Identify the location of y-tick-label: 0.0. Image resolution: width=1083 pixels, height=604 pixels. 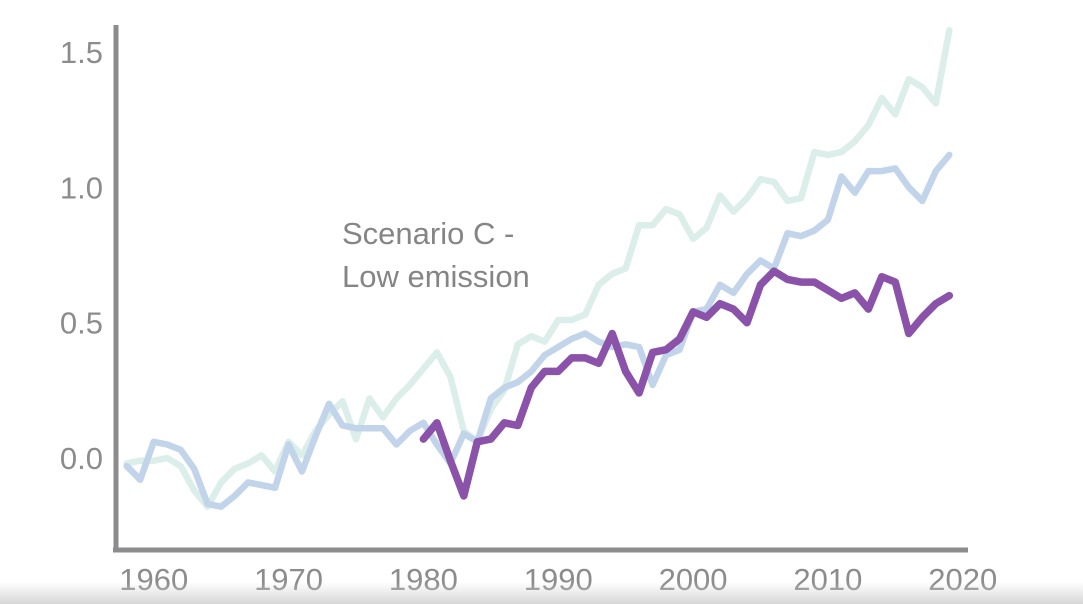
(81, 458).